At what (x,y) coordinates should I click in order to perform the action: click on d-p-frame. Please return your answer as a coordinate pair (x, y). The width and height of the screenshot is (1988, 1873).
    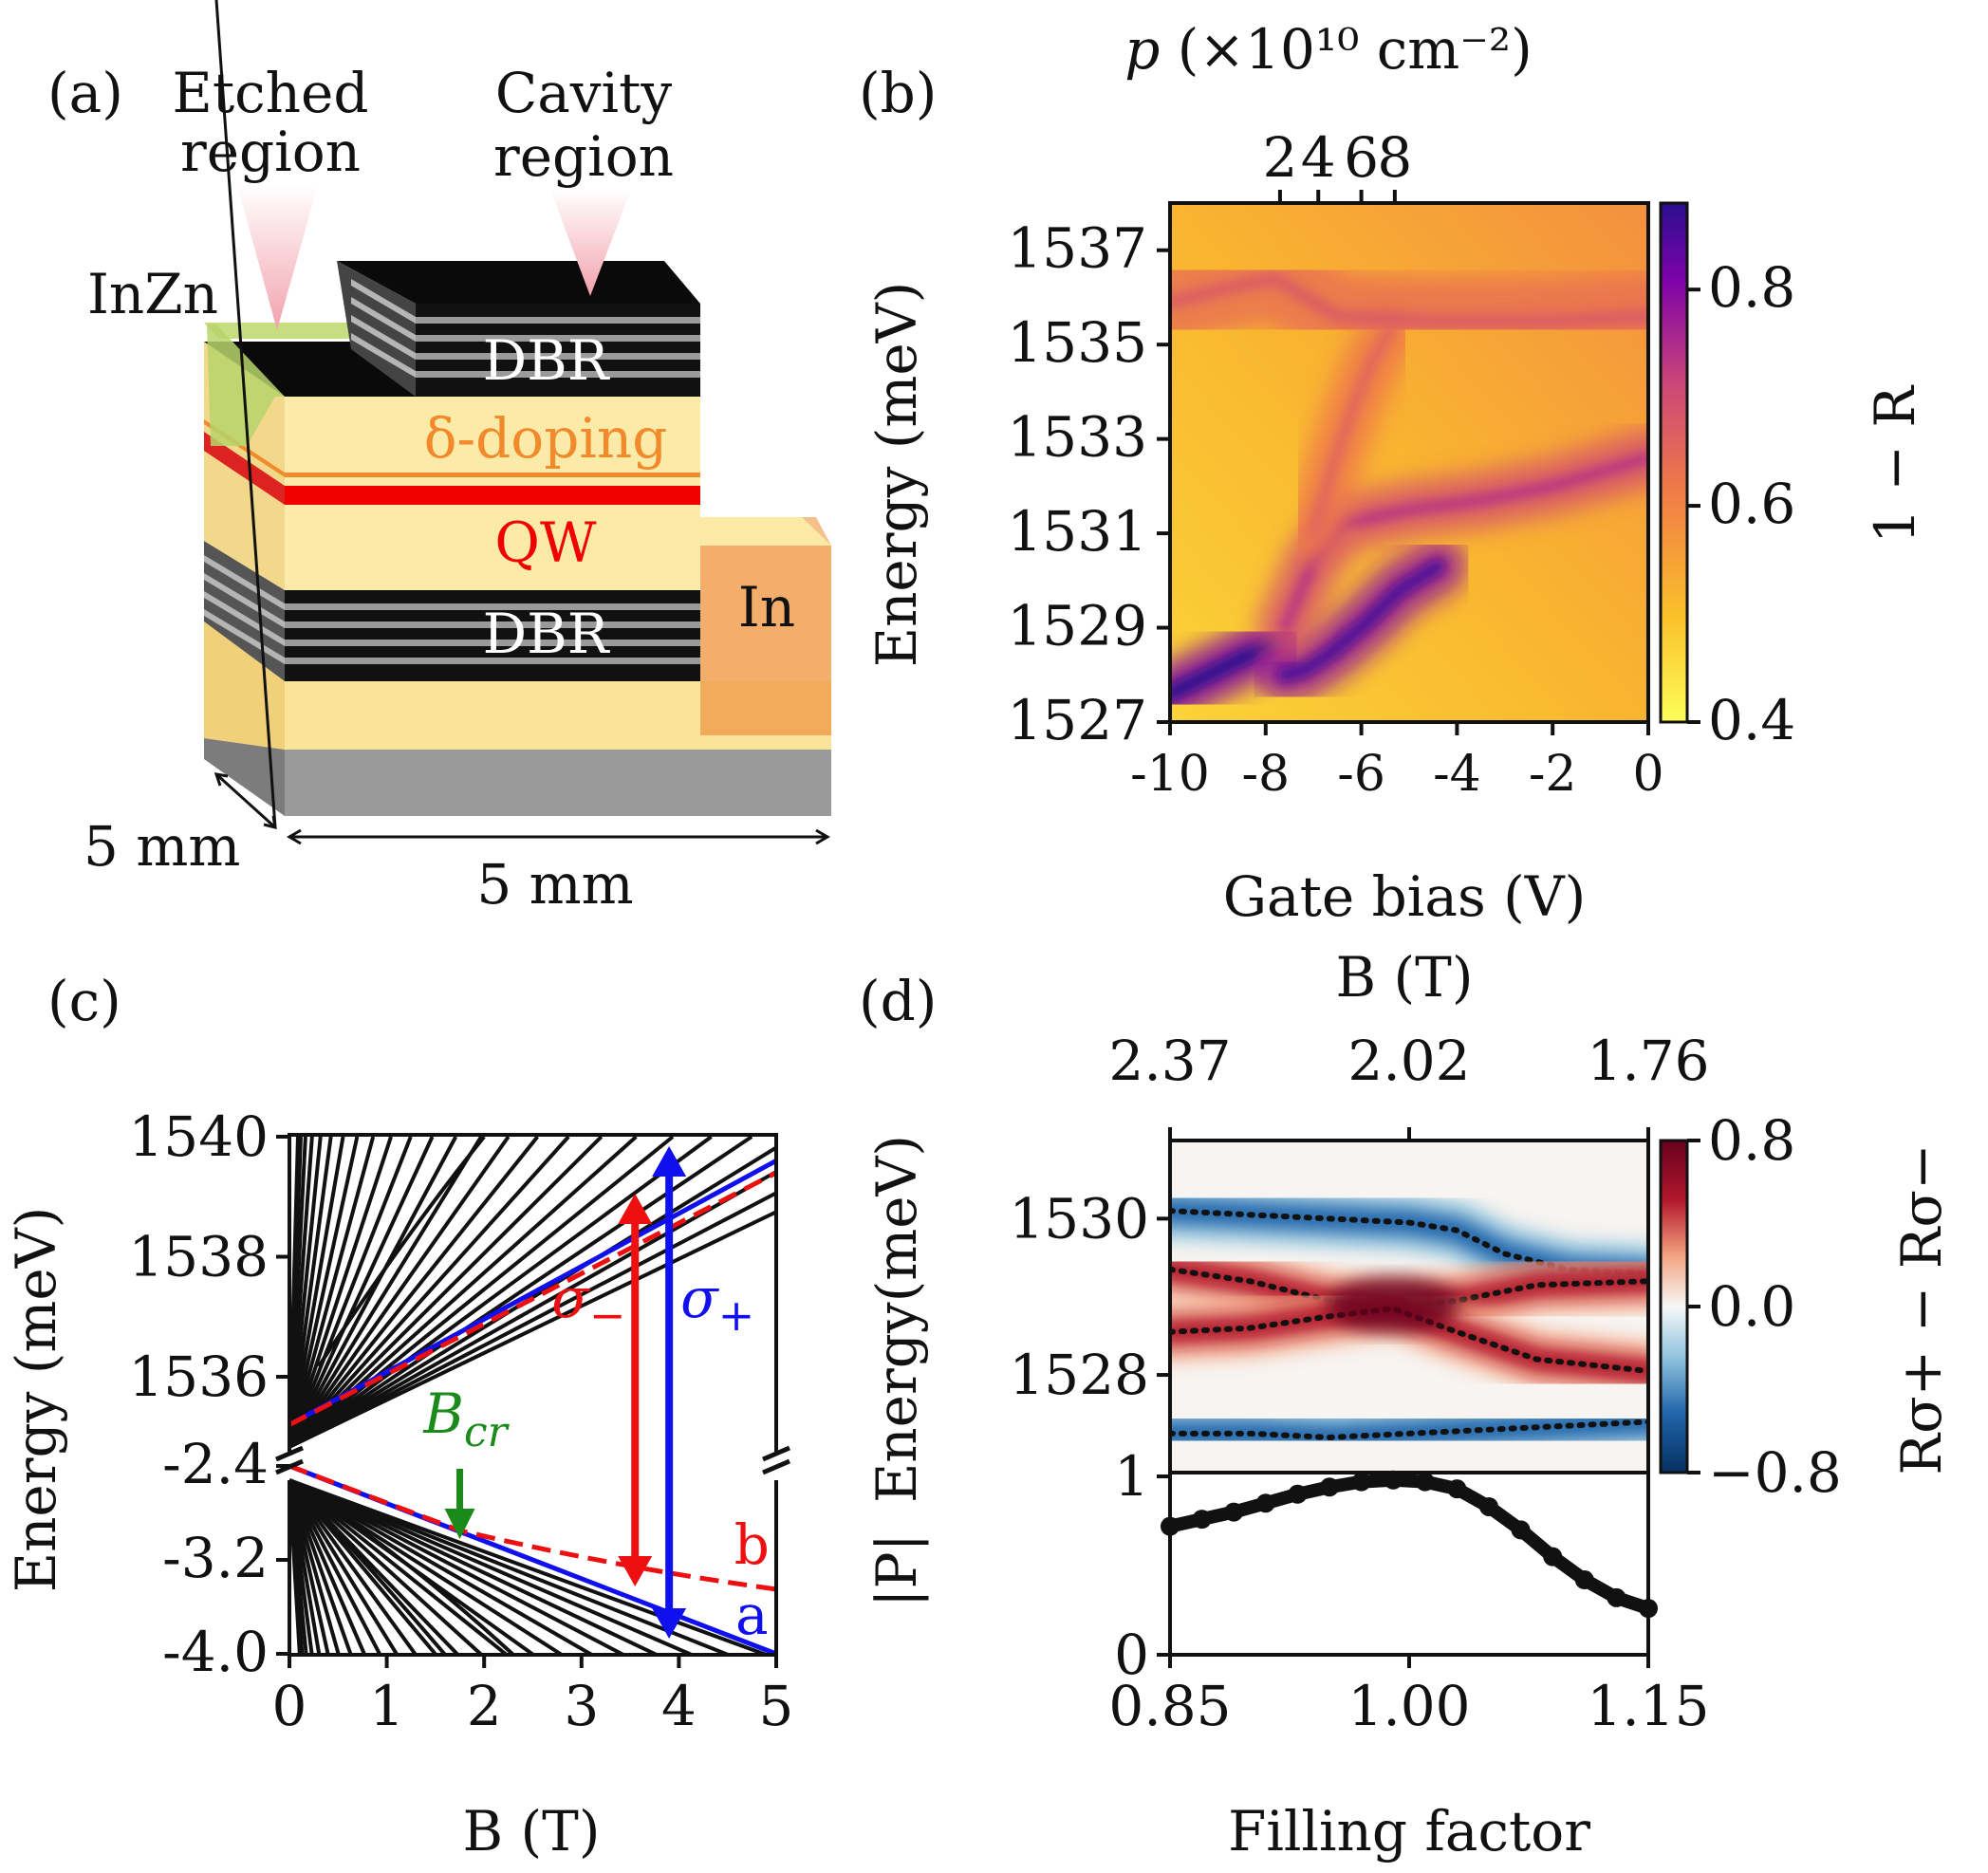
    Looking at the image, I should click on (1409, 1564).